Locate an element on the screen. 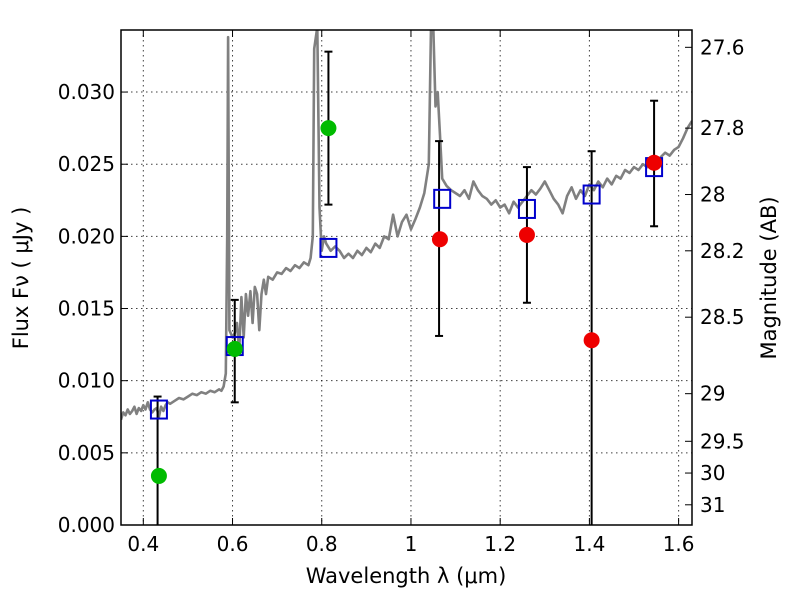 The height and width of the screenshot is (600, 800). y-tick-label: 0.025 is located at coordinates (86, 164).